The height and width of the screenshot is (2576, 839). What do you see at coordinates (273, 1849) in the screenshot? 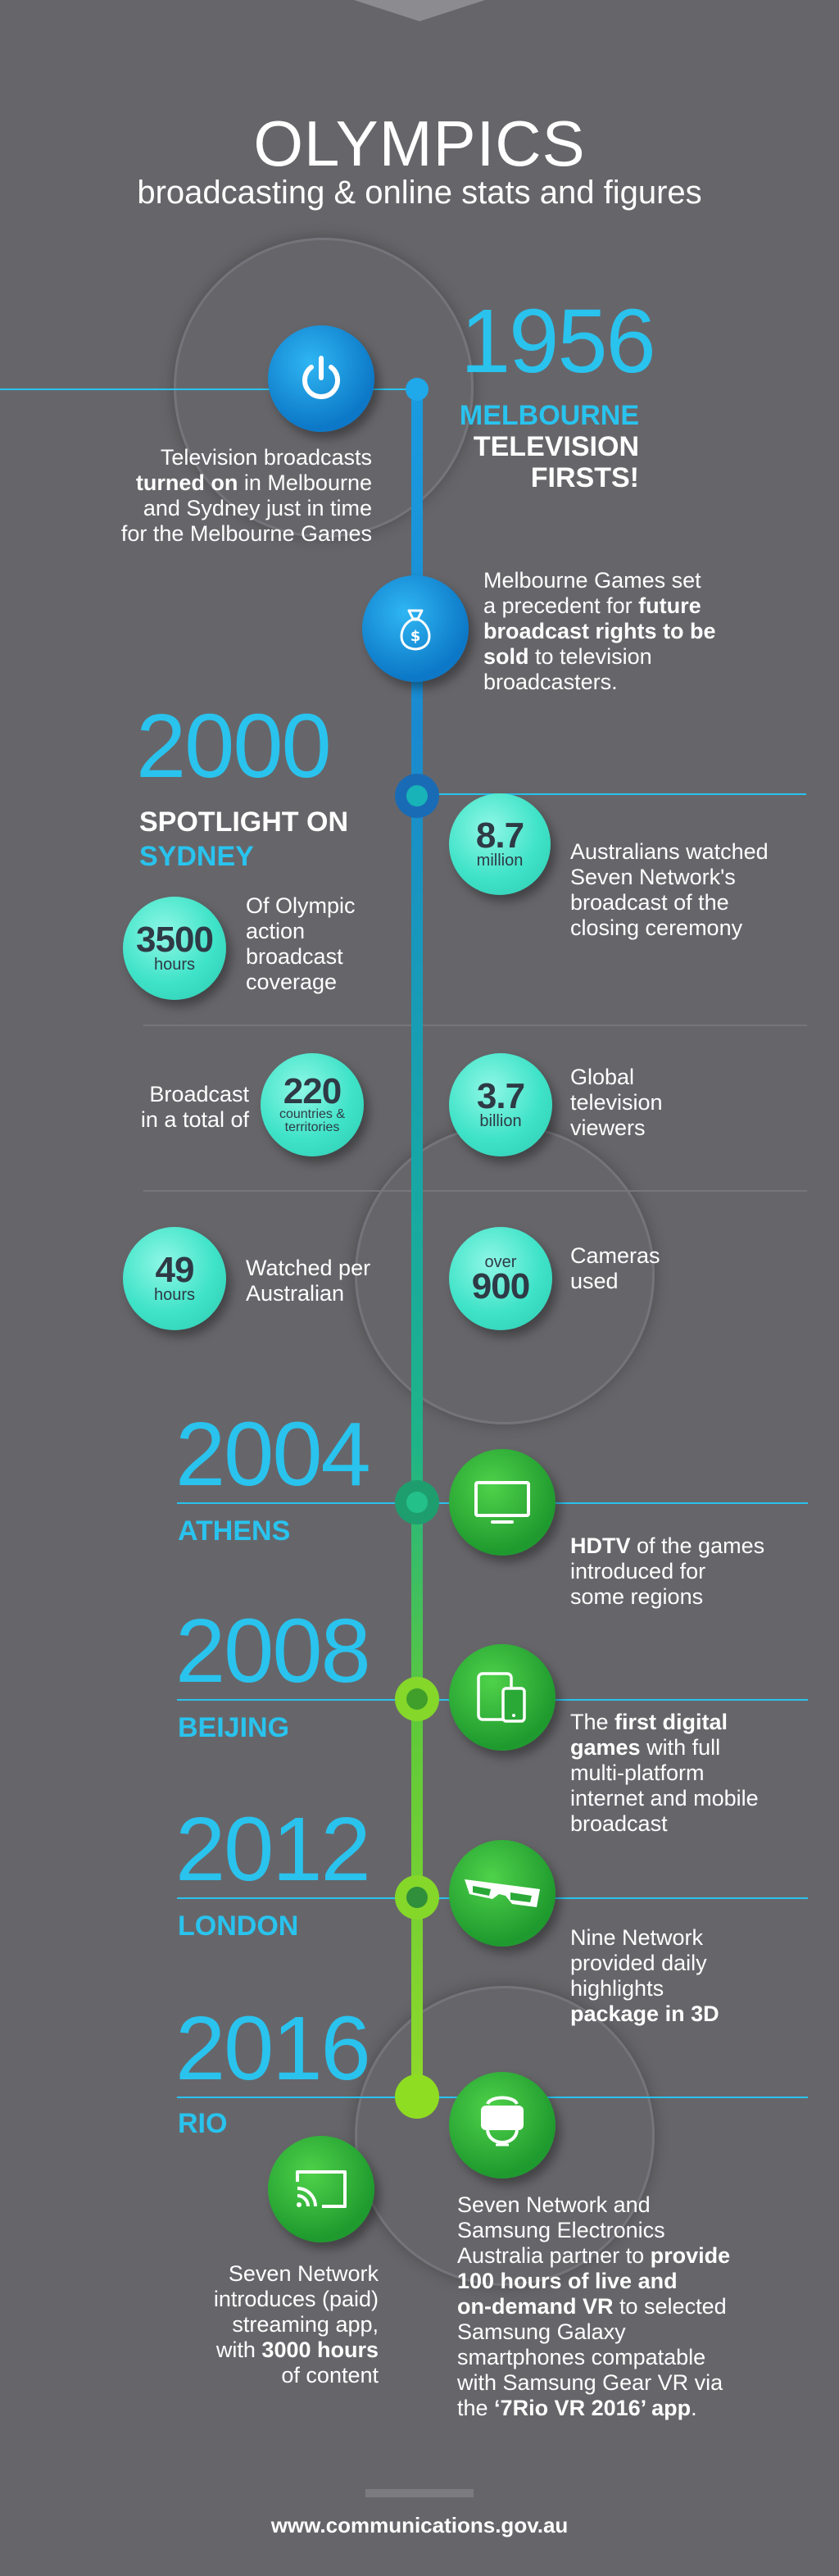
I see `year-2012: 2012` at bounding box center [273, 1849].